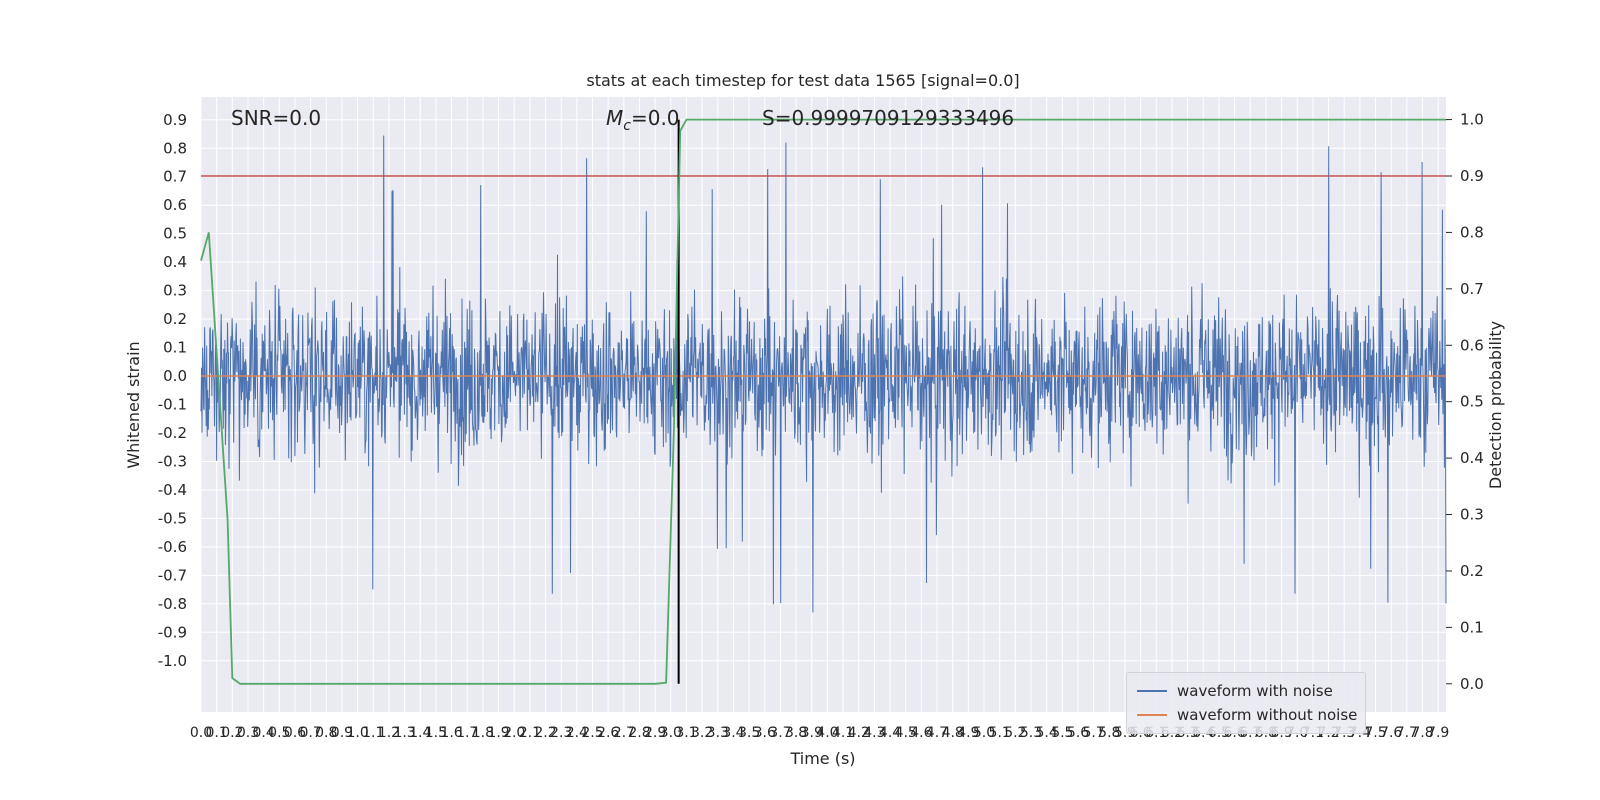  I want to click on x-tick-label: 0.6, so click(295, 733).